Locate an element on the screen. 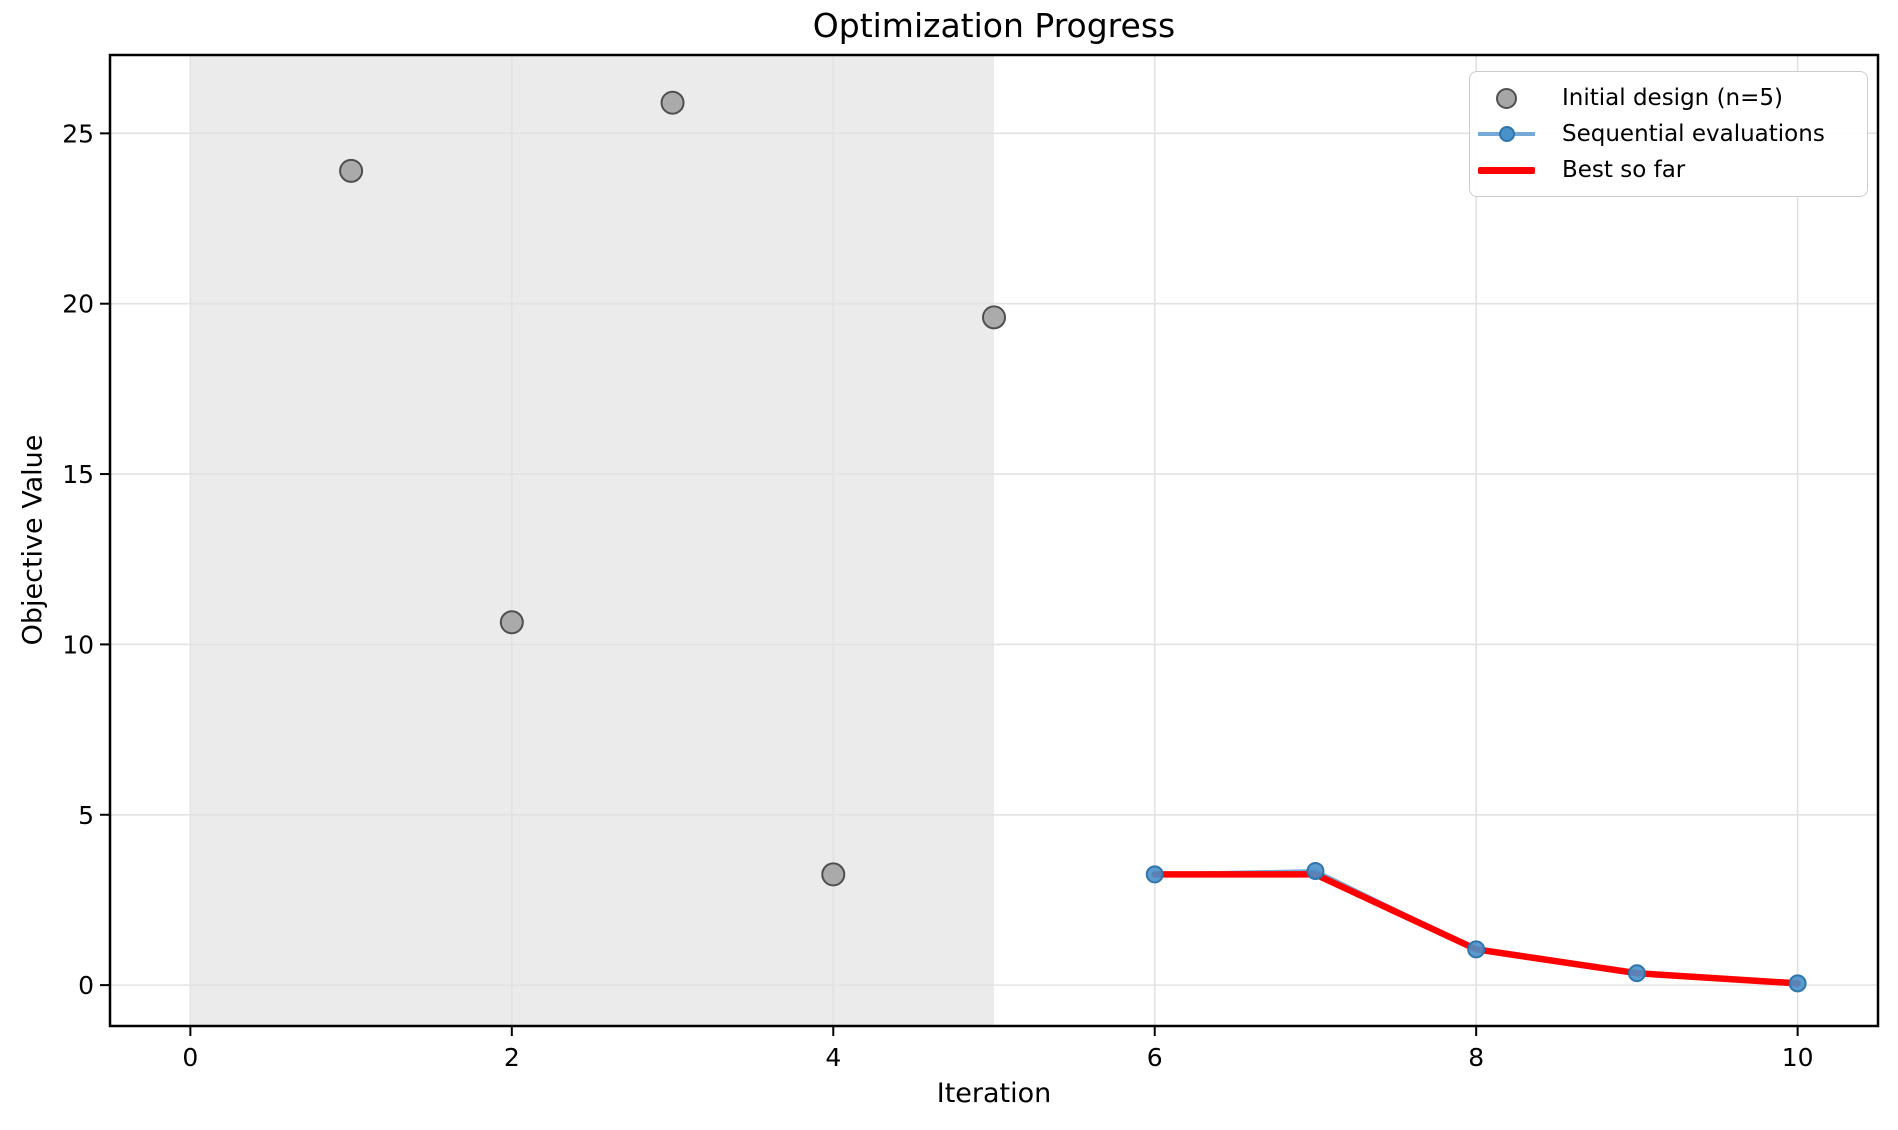 This screenshot has height=1130, width=1898. svg-text: 8 is located at coordinates (1476, 1057).